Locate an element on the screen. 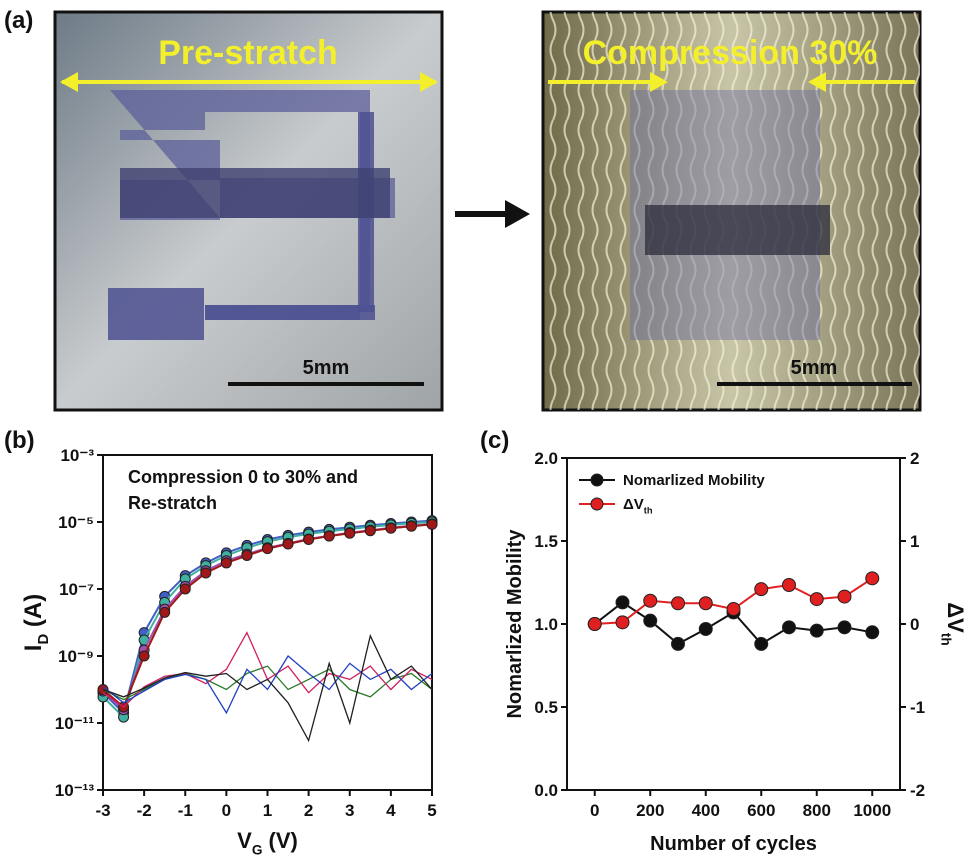 The height and width of the screenshot is (855, 965). y-tick-label: 10⁻⁵ is located at coordinates (76, 522).